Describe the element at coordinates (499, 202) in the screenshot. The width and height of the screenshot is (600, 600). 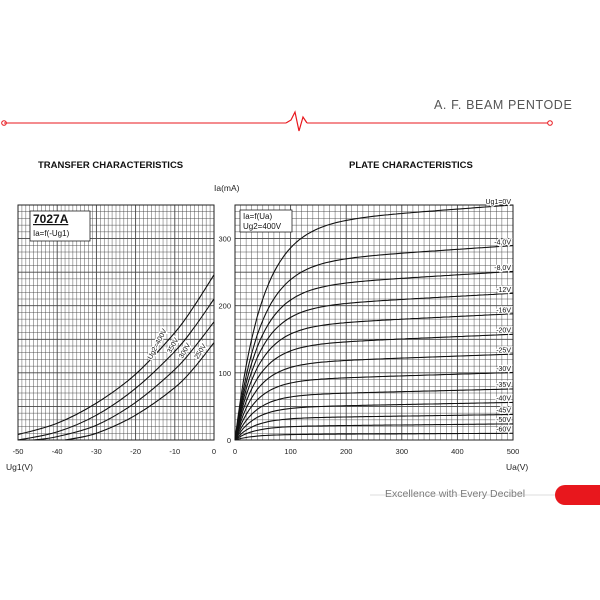
I see `plate-curve-label-0: Ug1=0V` at that location.